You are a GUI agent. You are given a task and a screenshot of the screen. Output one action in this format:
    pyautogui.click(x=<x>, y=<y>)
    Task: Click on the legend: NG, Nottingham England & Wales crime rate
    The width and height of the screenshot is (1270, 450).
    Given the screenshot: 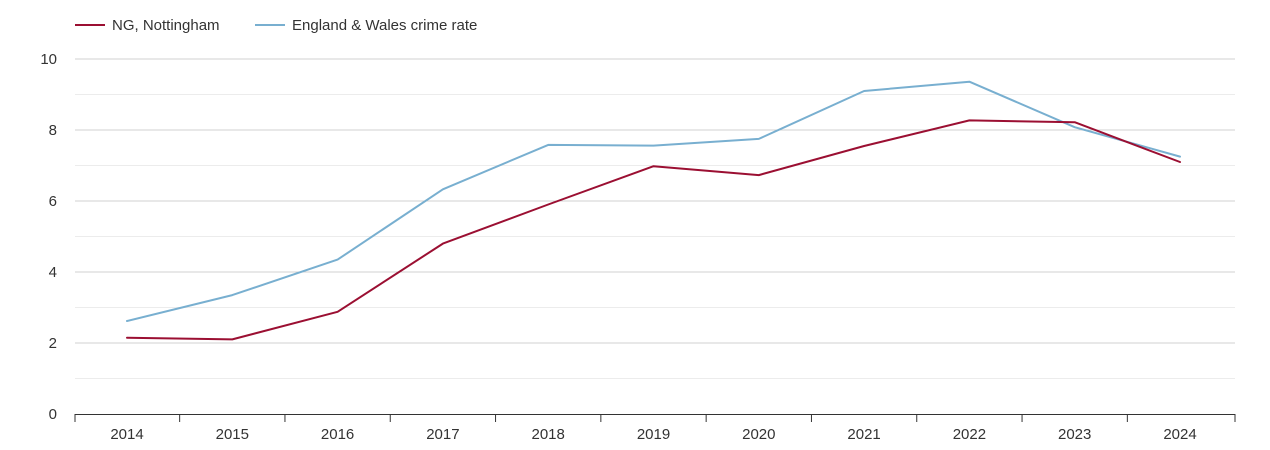 What is the action you would take?
    pyautogui.click(x=276, y=25)
    